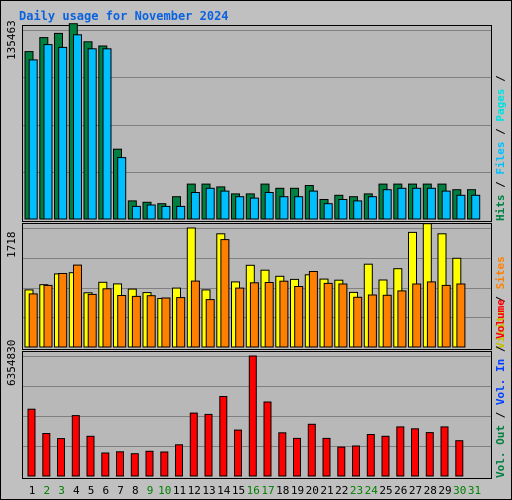 Image resolution: width=512 pixels, height=500 pixels. Describe the element at coordinates (61, 490) in the screenshot. I see `x-tick-3: 3` at that location.